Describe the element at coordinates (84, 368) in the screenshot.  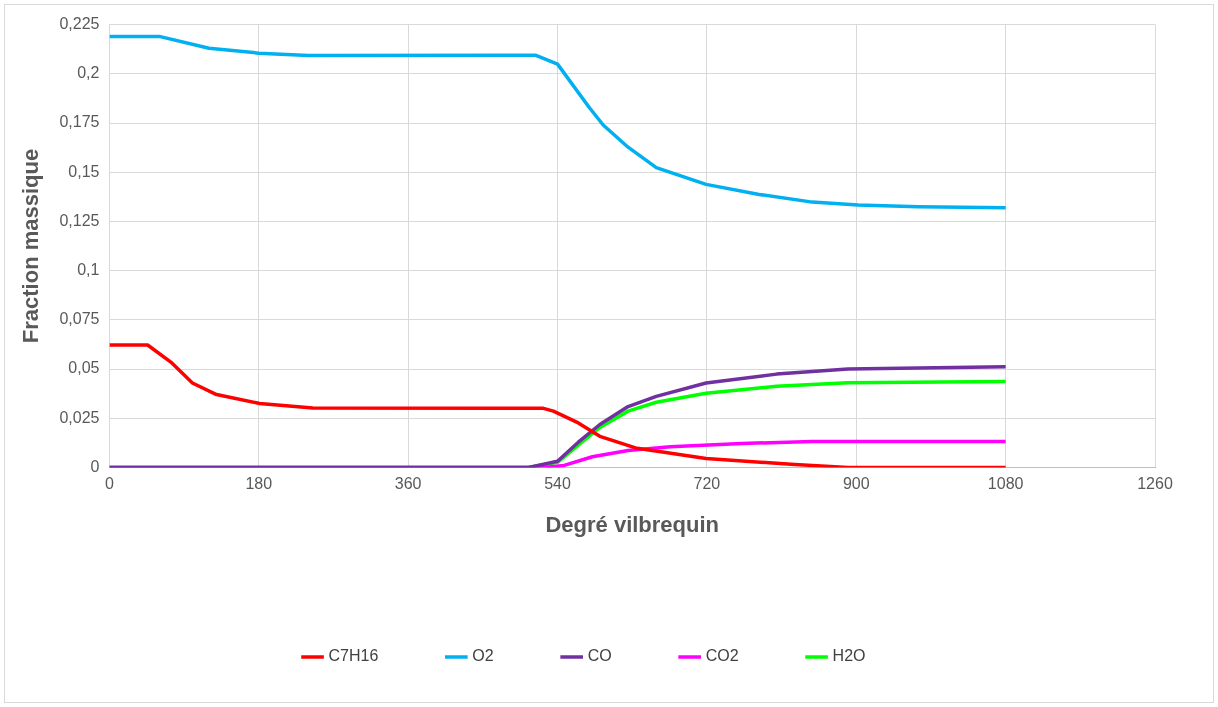
I see `y-tick-label: 0,05` at that location.